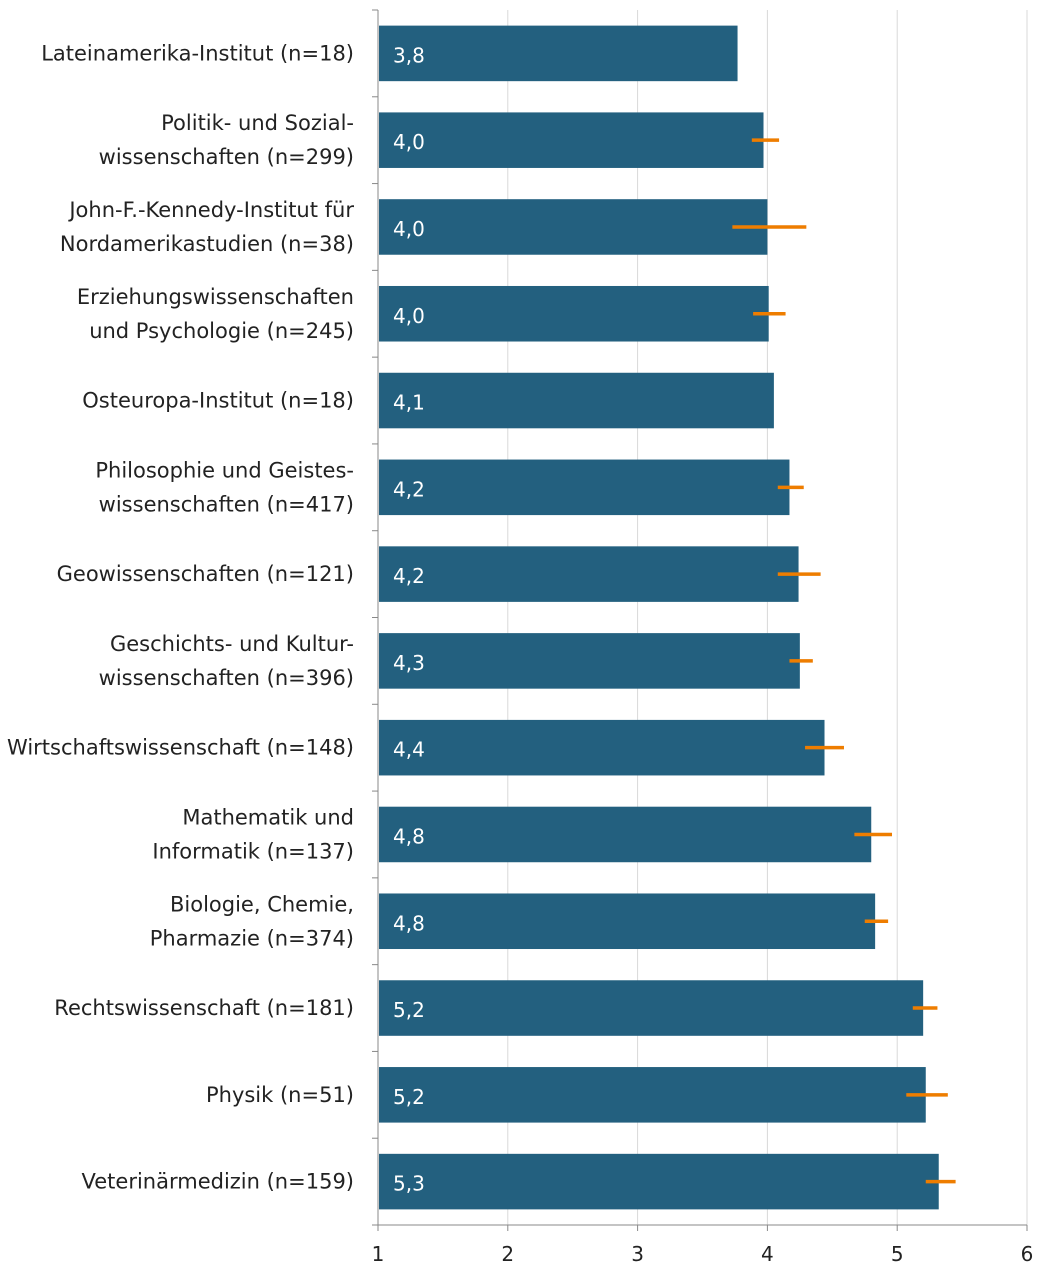 This screenshot has width=1038, height=1277. I want to click on category-label: Geschichts- und Kultur-, so click(232, 644).